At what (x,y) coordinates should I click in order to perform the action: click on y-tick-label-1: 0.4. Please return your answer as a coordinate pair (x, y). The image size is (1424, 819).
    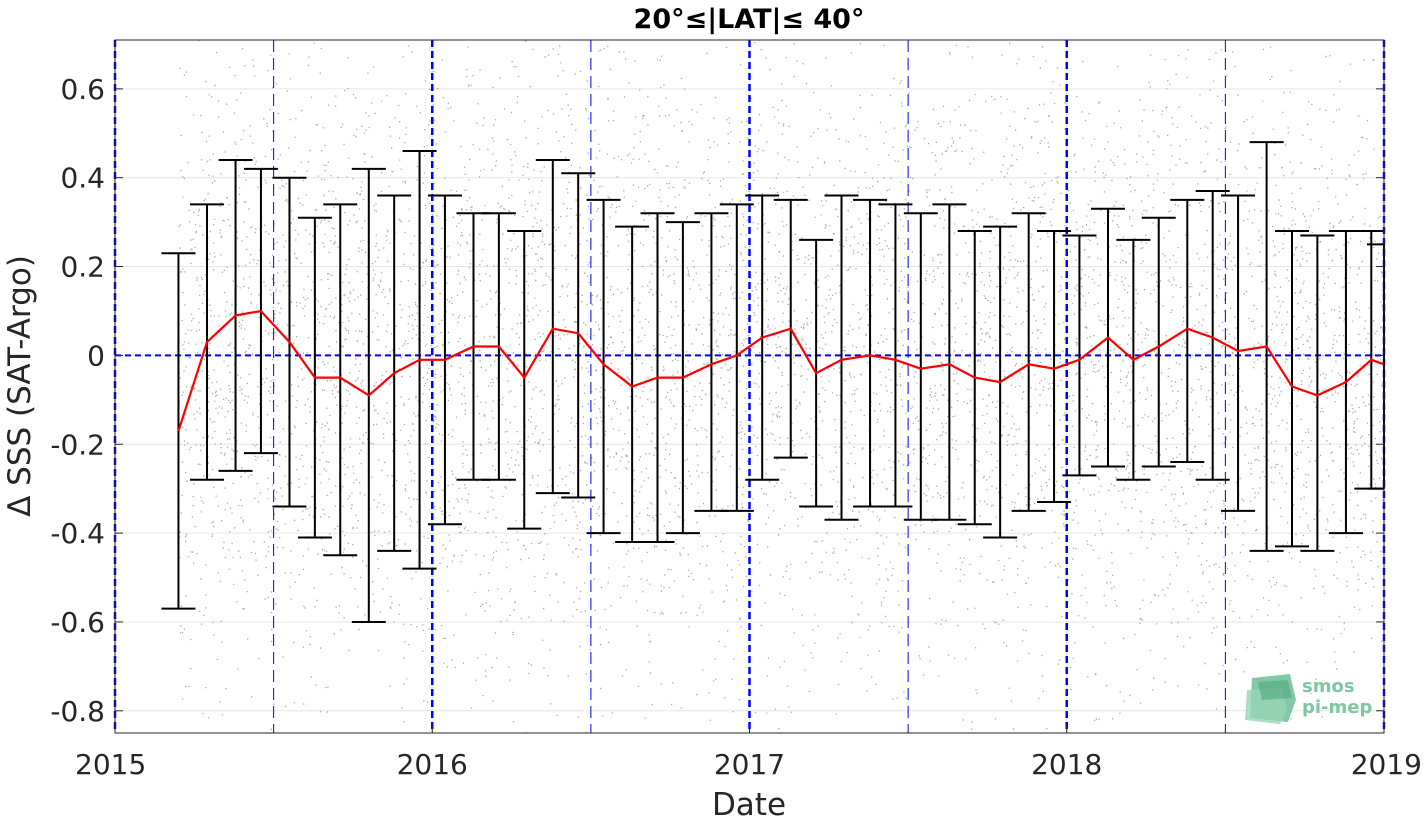
    Looking at the image, I should click on (82, 178).